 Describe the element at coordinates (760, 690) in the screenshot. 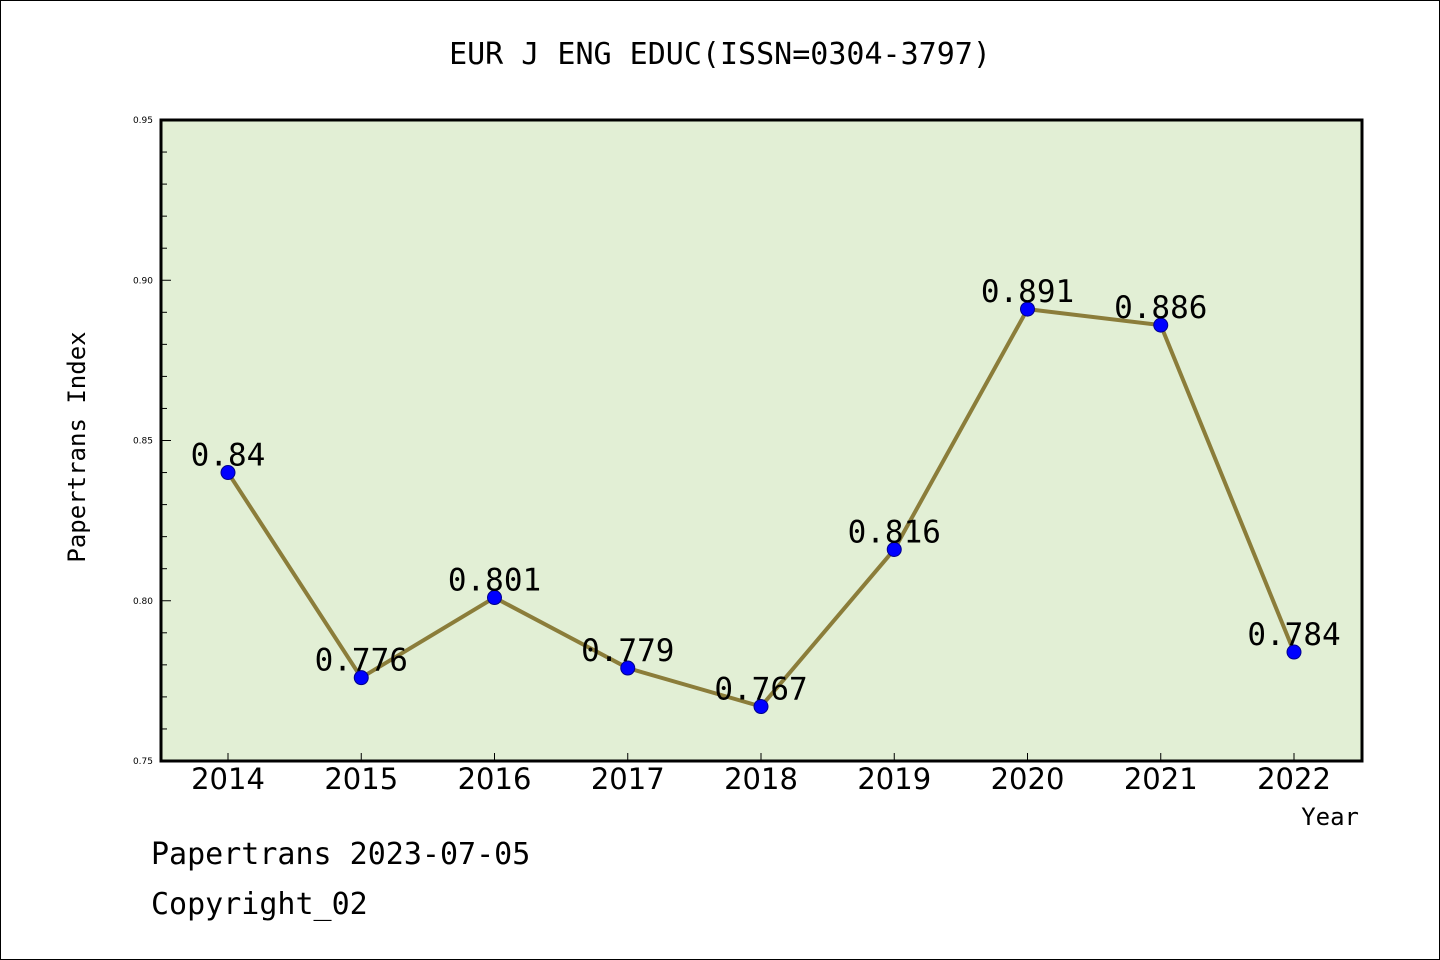

I see `data-label: 0.767` at that location.